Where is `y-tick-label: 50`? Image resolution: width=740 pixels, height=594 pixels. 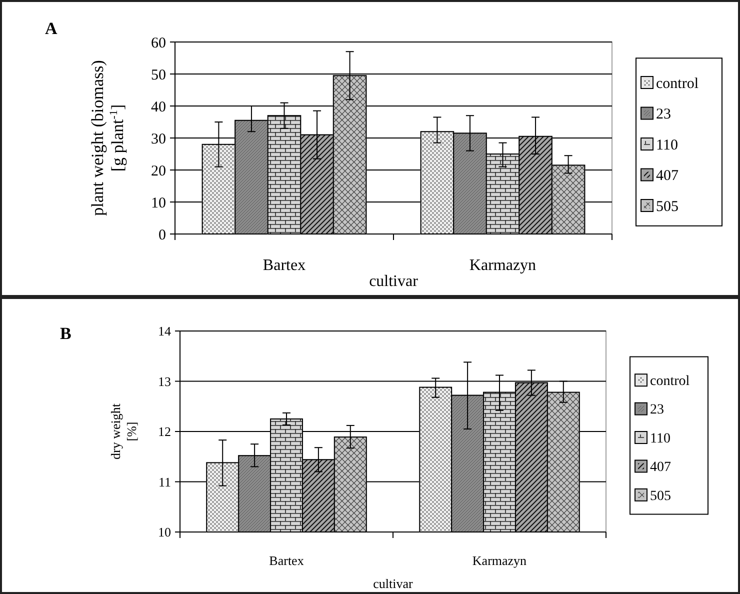 y-tick-label: 50 is located at coordinates (158, 75).